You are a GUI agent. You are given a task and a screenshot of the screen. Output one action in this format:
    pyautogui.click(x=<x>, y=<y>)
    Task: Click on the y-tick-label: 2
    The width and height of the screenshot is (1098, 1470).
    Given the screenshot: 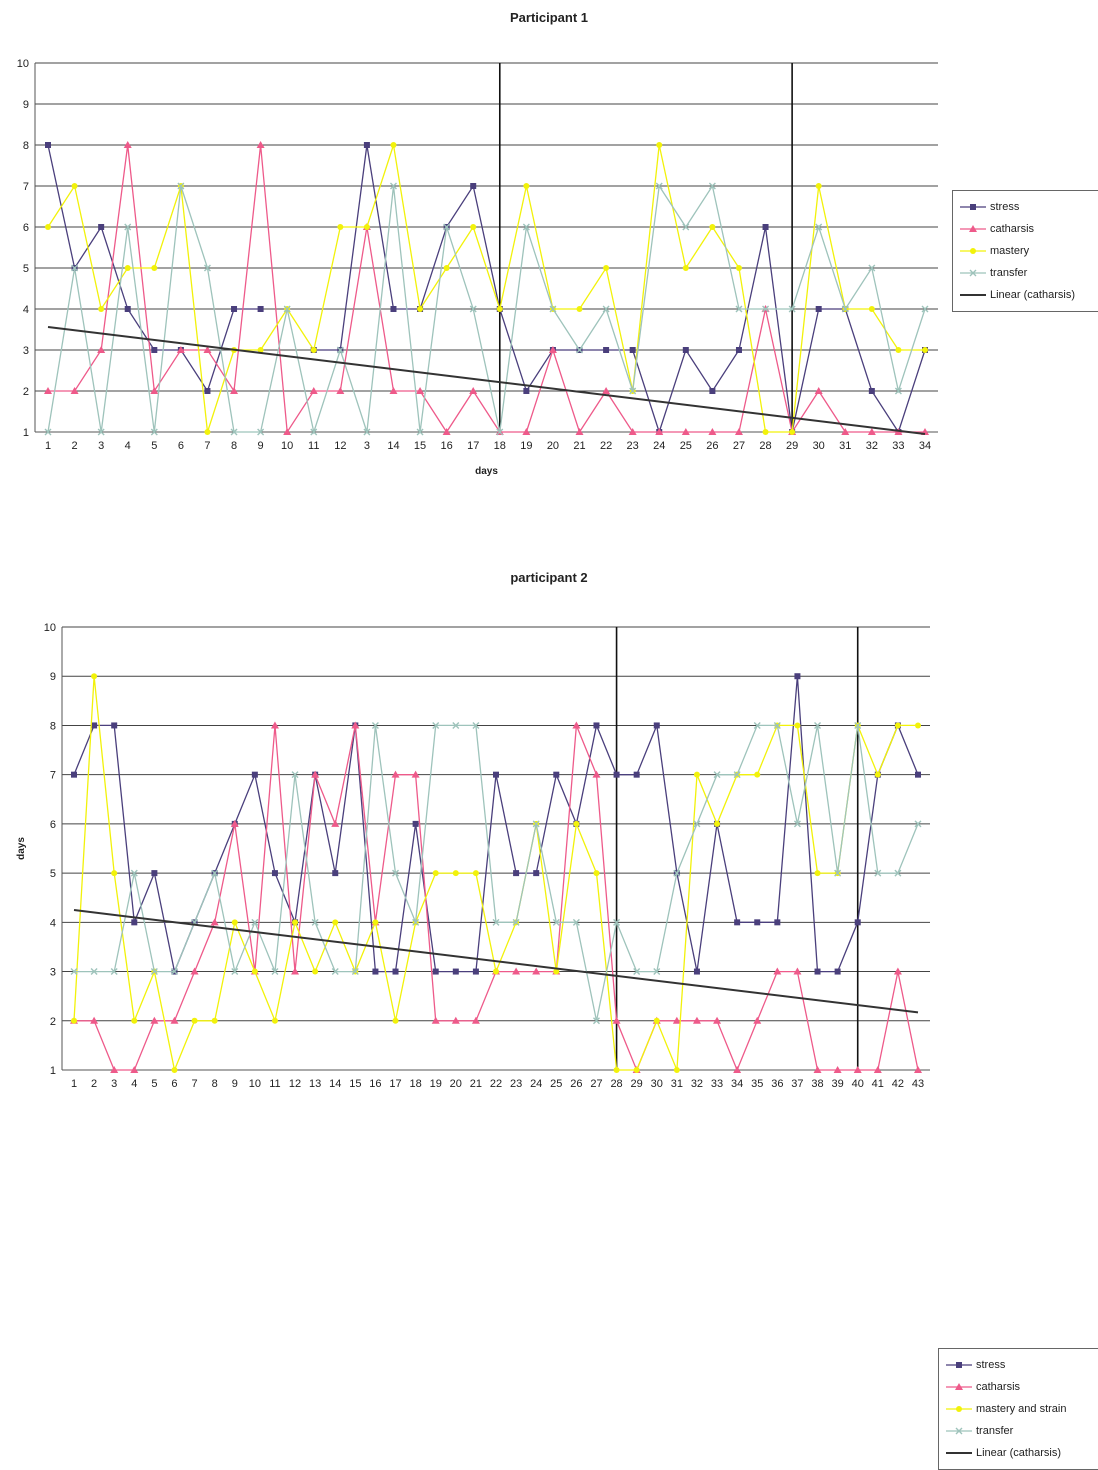 What is the action you would take?
    pyautogui.click(x=26, y=392)
    